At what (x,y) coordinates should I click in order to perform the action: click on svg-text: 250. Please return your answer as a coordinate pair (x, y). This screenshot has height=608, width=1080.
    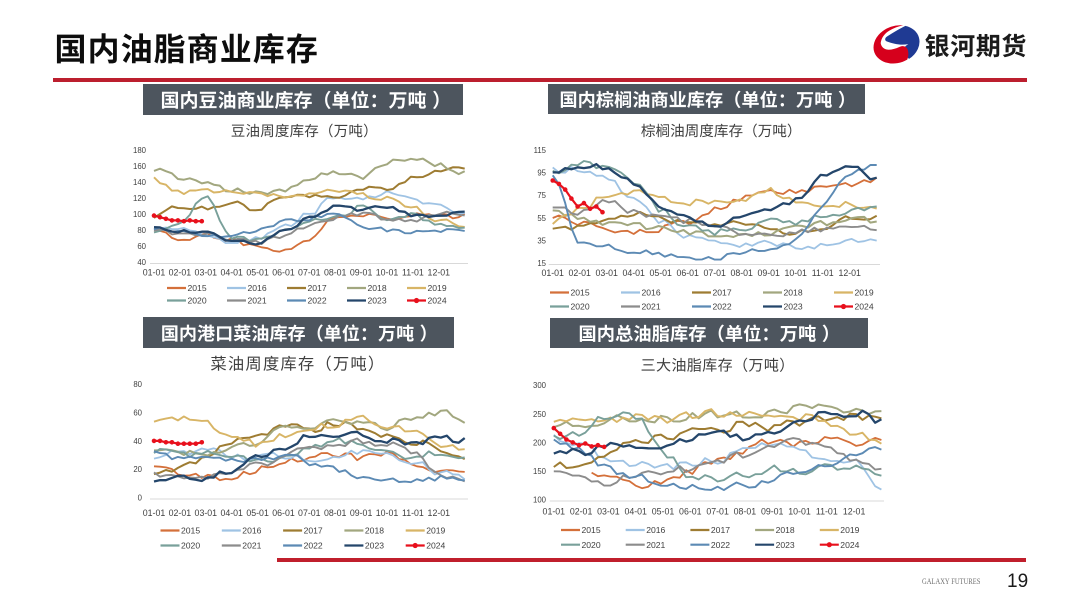
    Looking at the image, I should click on (540, 414).